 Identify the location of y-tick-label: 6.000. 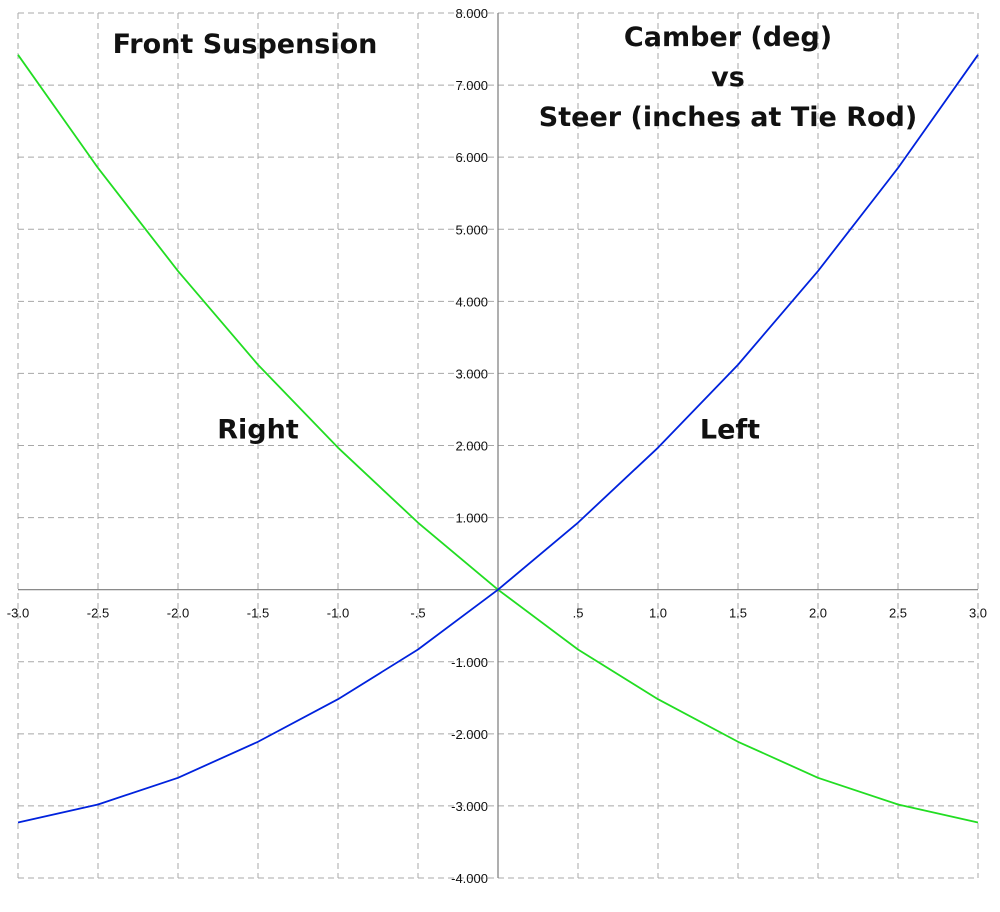
(471, 157).